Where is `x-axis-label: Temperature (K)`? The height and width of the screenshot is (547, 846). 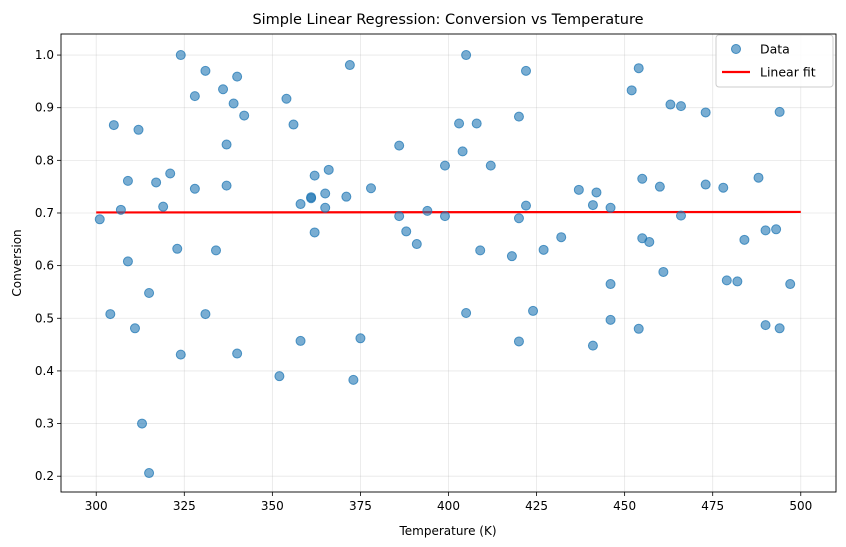
x-axis-label: Temperature (K) is located at coordinates (447, 531).